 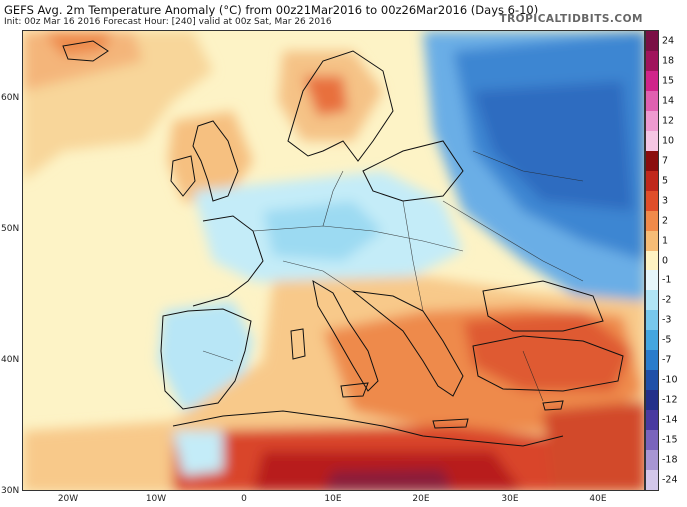 I want to click on field-norway-hot, so click(x=325, y=96).